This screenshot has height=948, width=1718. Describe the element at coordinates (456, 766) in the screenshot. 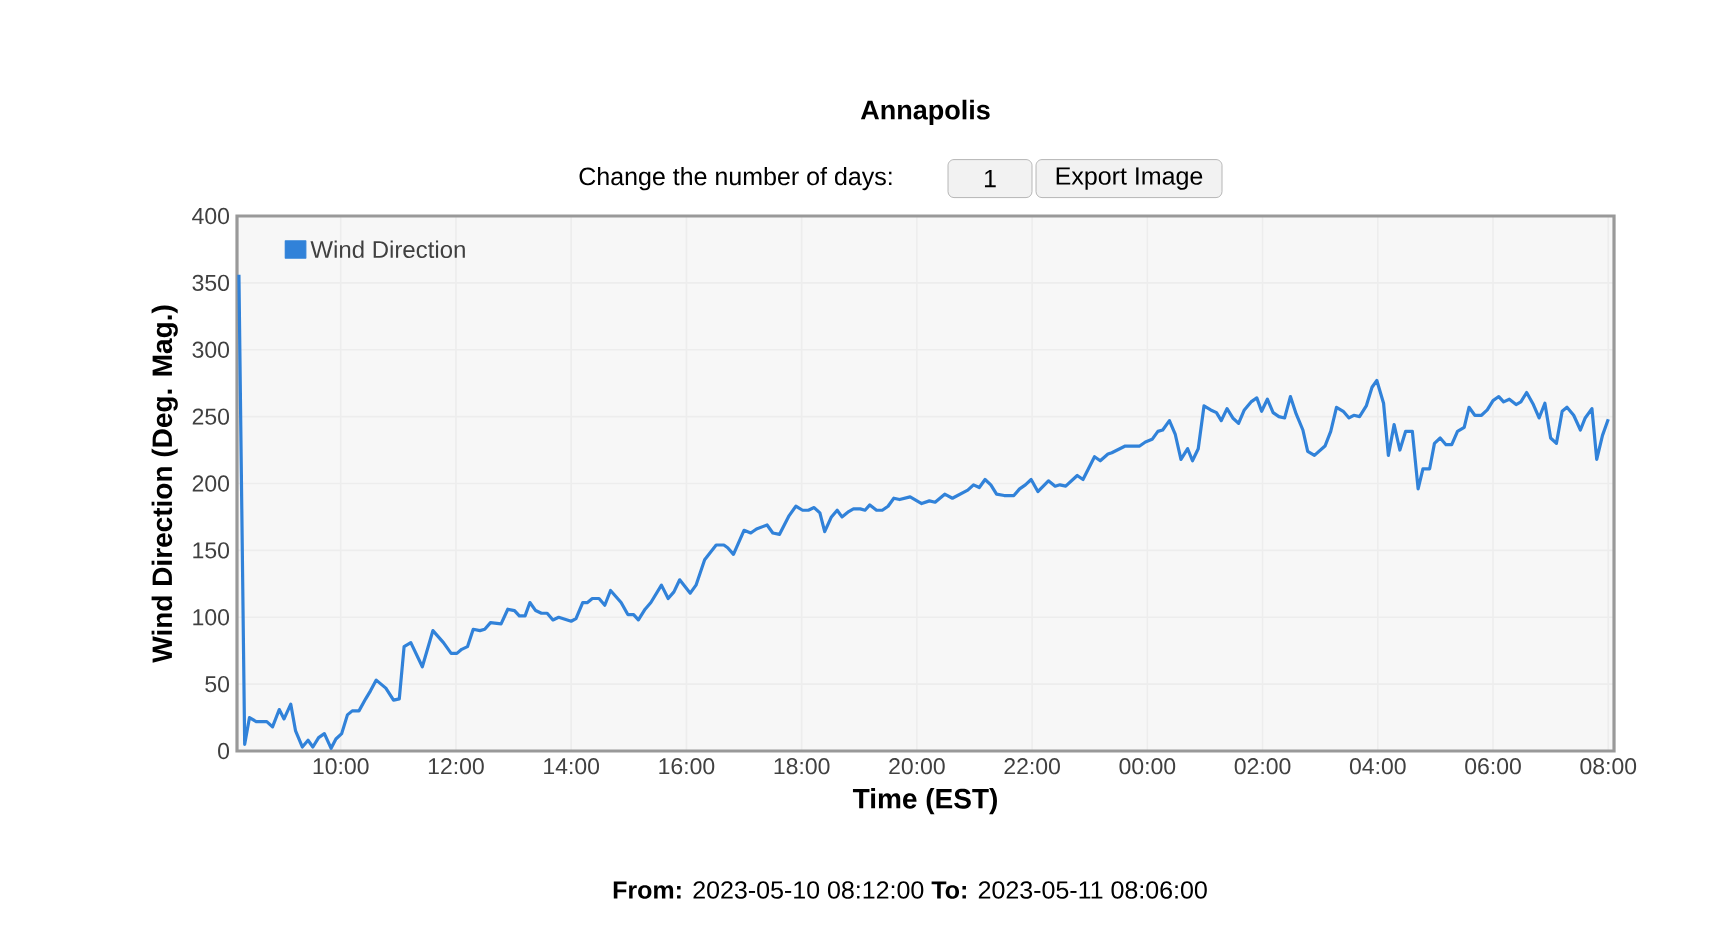

I see `x-tick-label: 12:00` at that location.